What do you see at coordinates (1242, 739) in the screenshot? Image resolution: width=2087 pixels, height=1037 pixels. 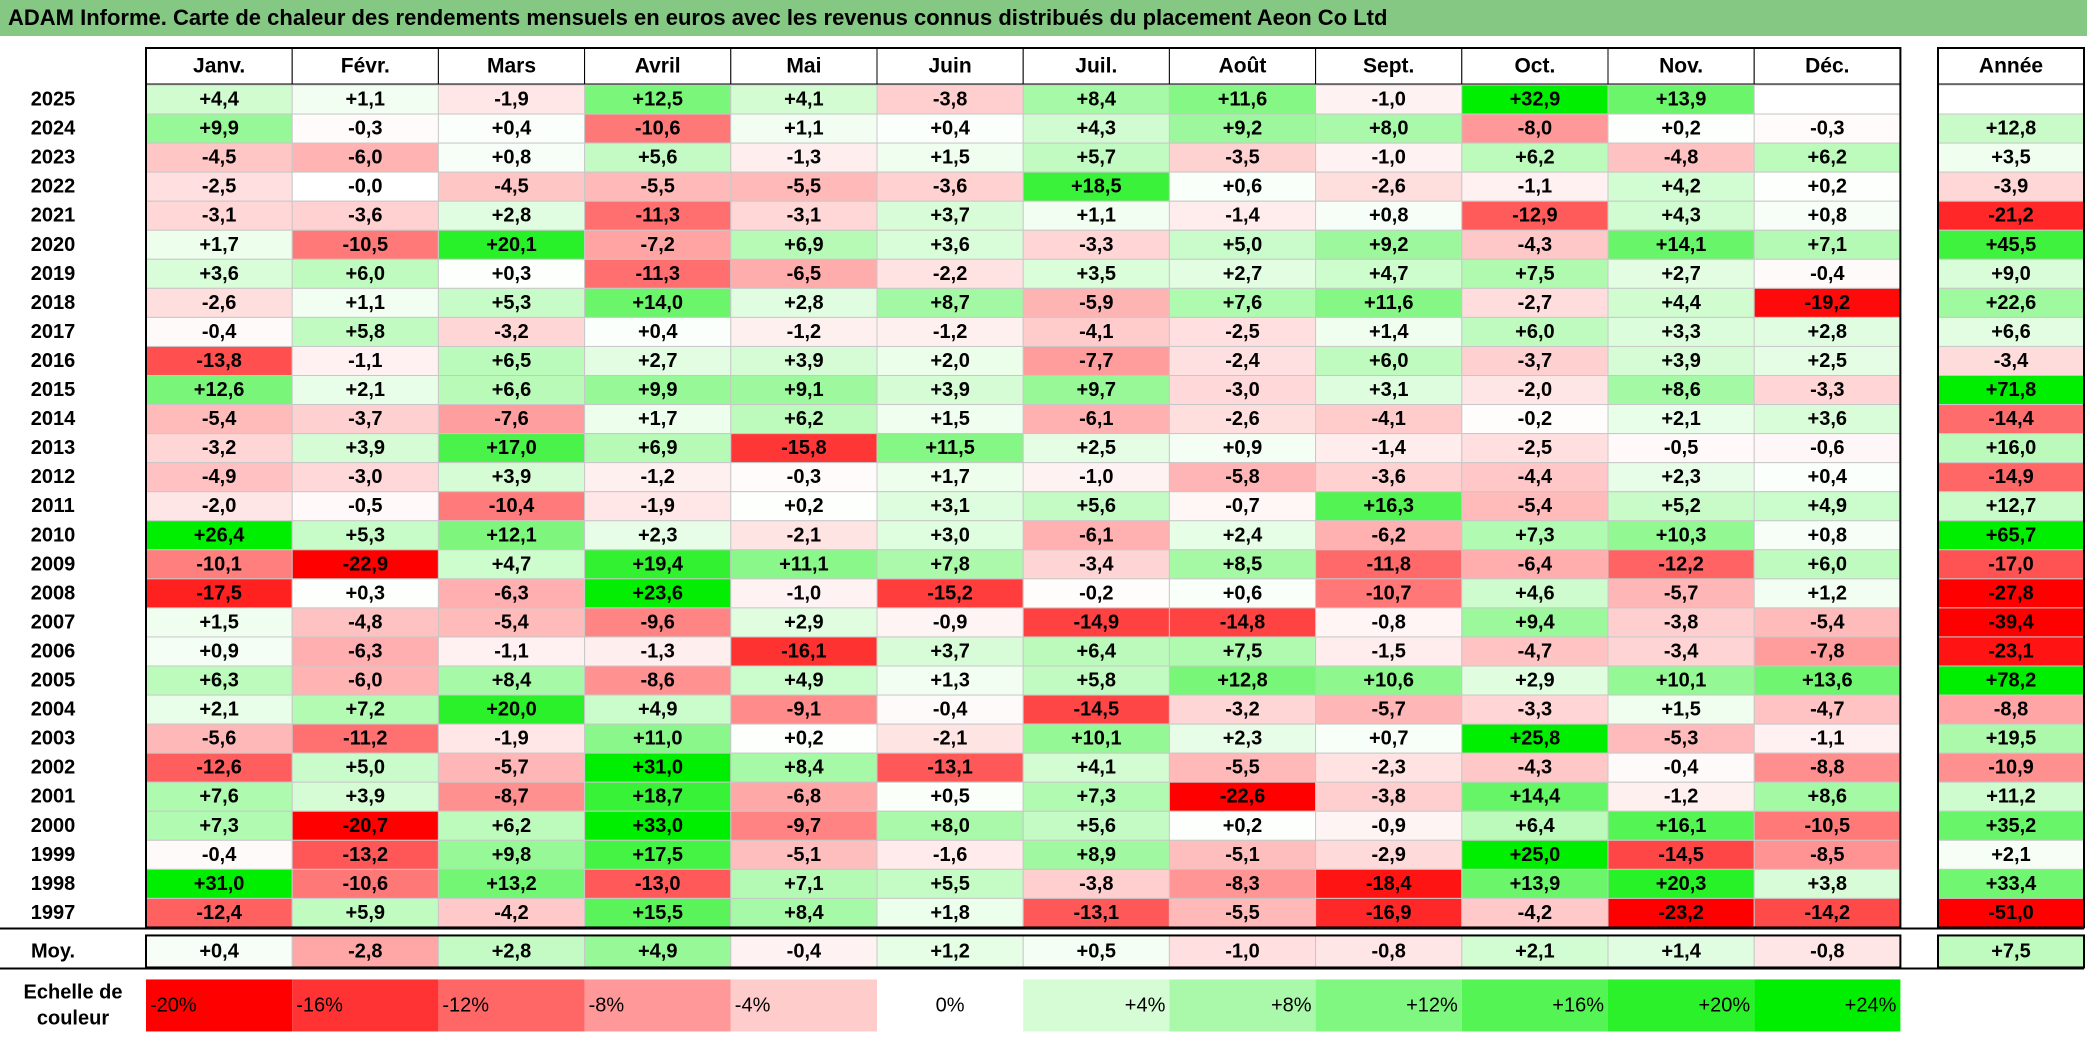 I see `heatmap-cell-value: +2,3` at bounding box center [1242, 739].